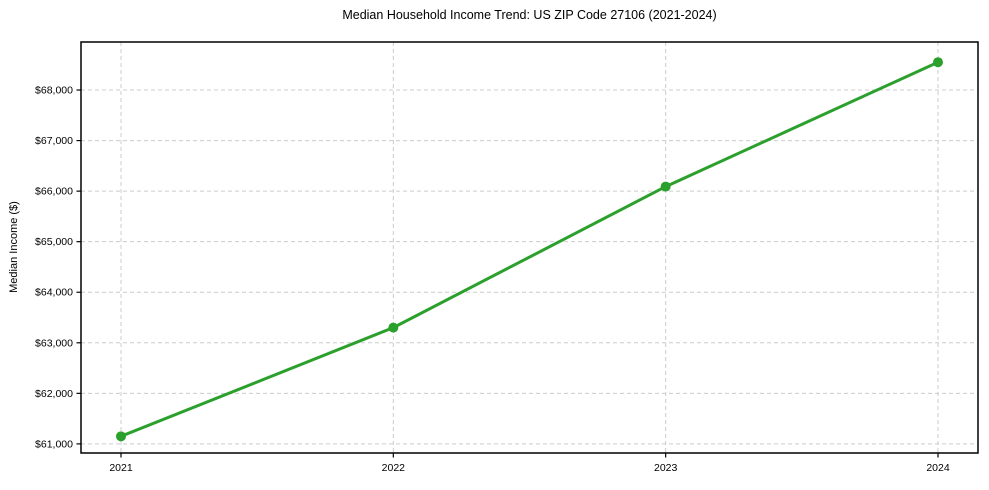  I want to click on data-point-2021, so click(121, 436).